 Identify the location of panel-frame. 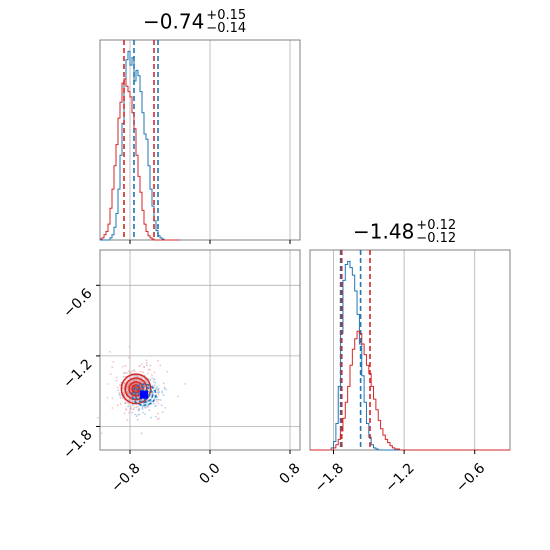
(200, 350).